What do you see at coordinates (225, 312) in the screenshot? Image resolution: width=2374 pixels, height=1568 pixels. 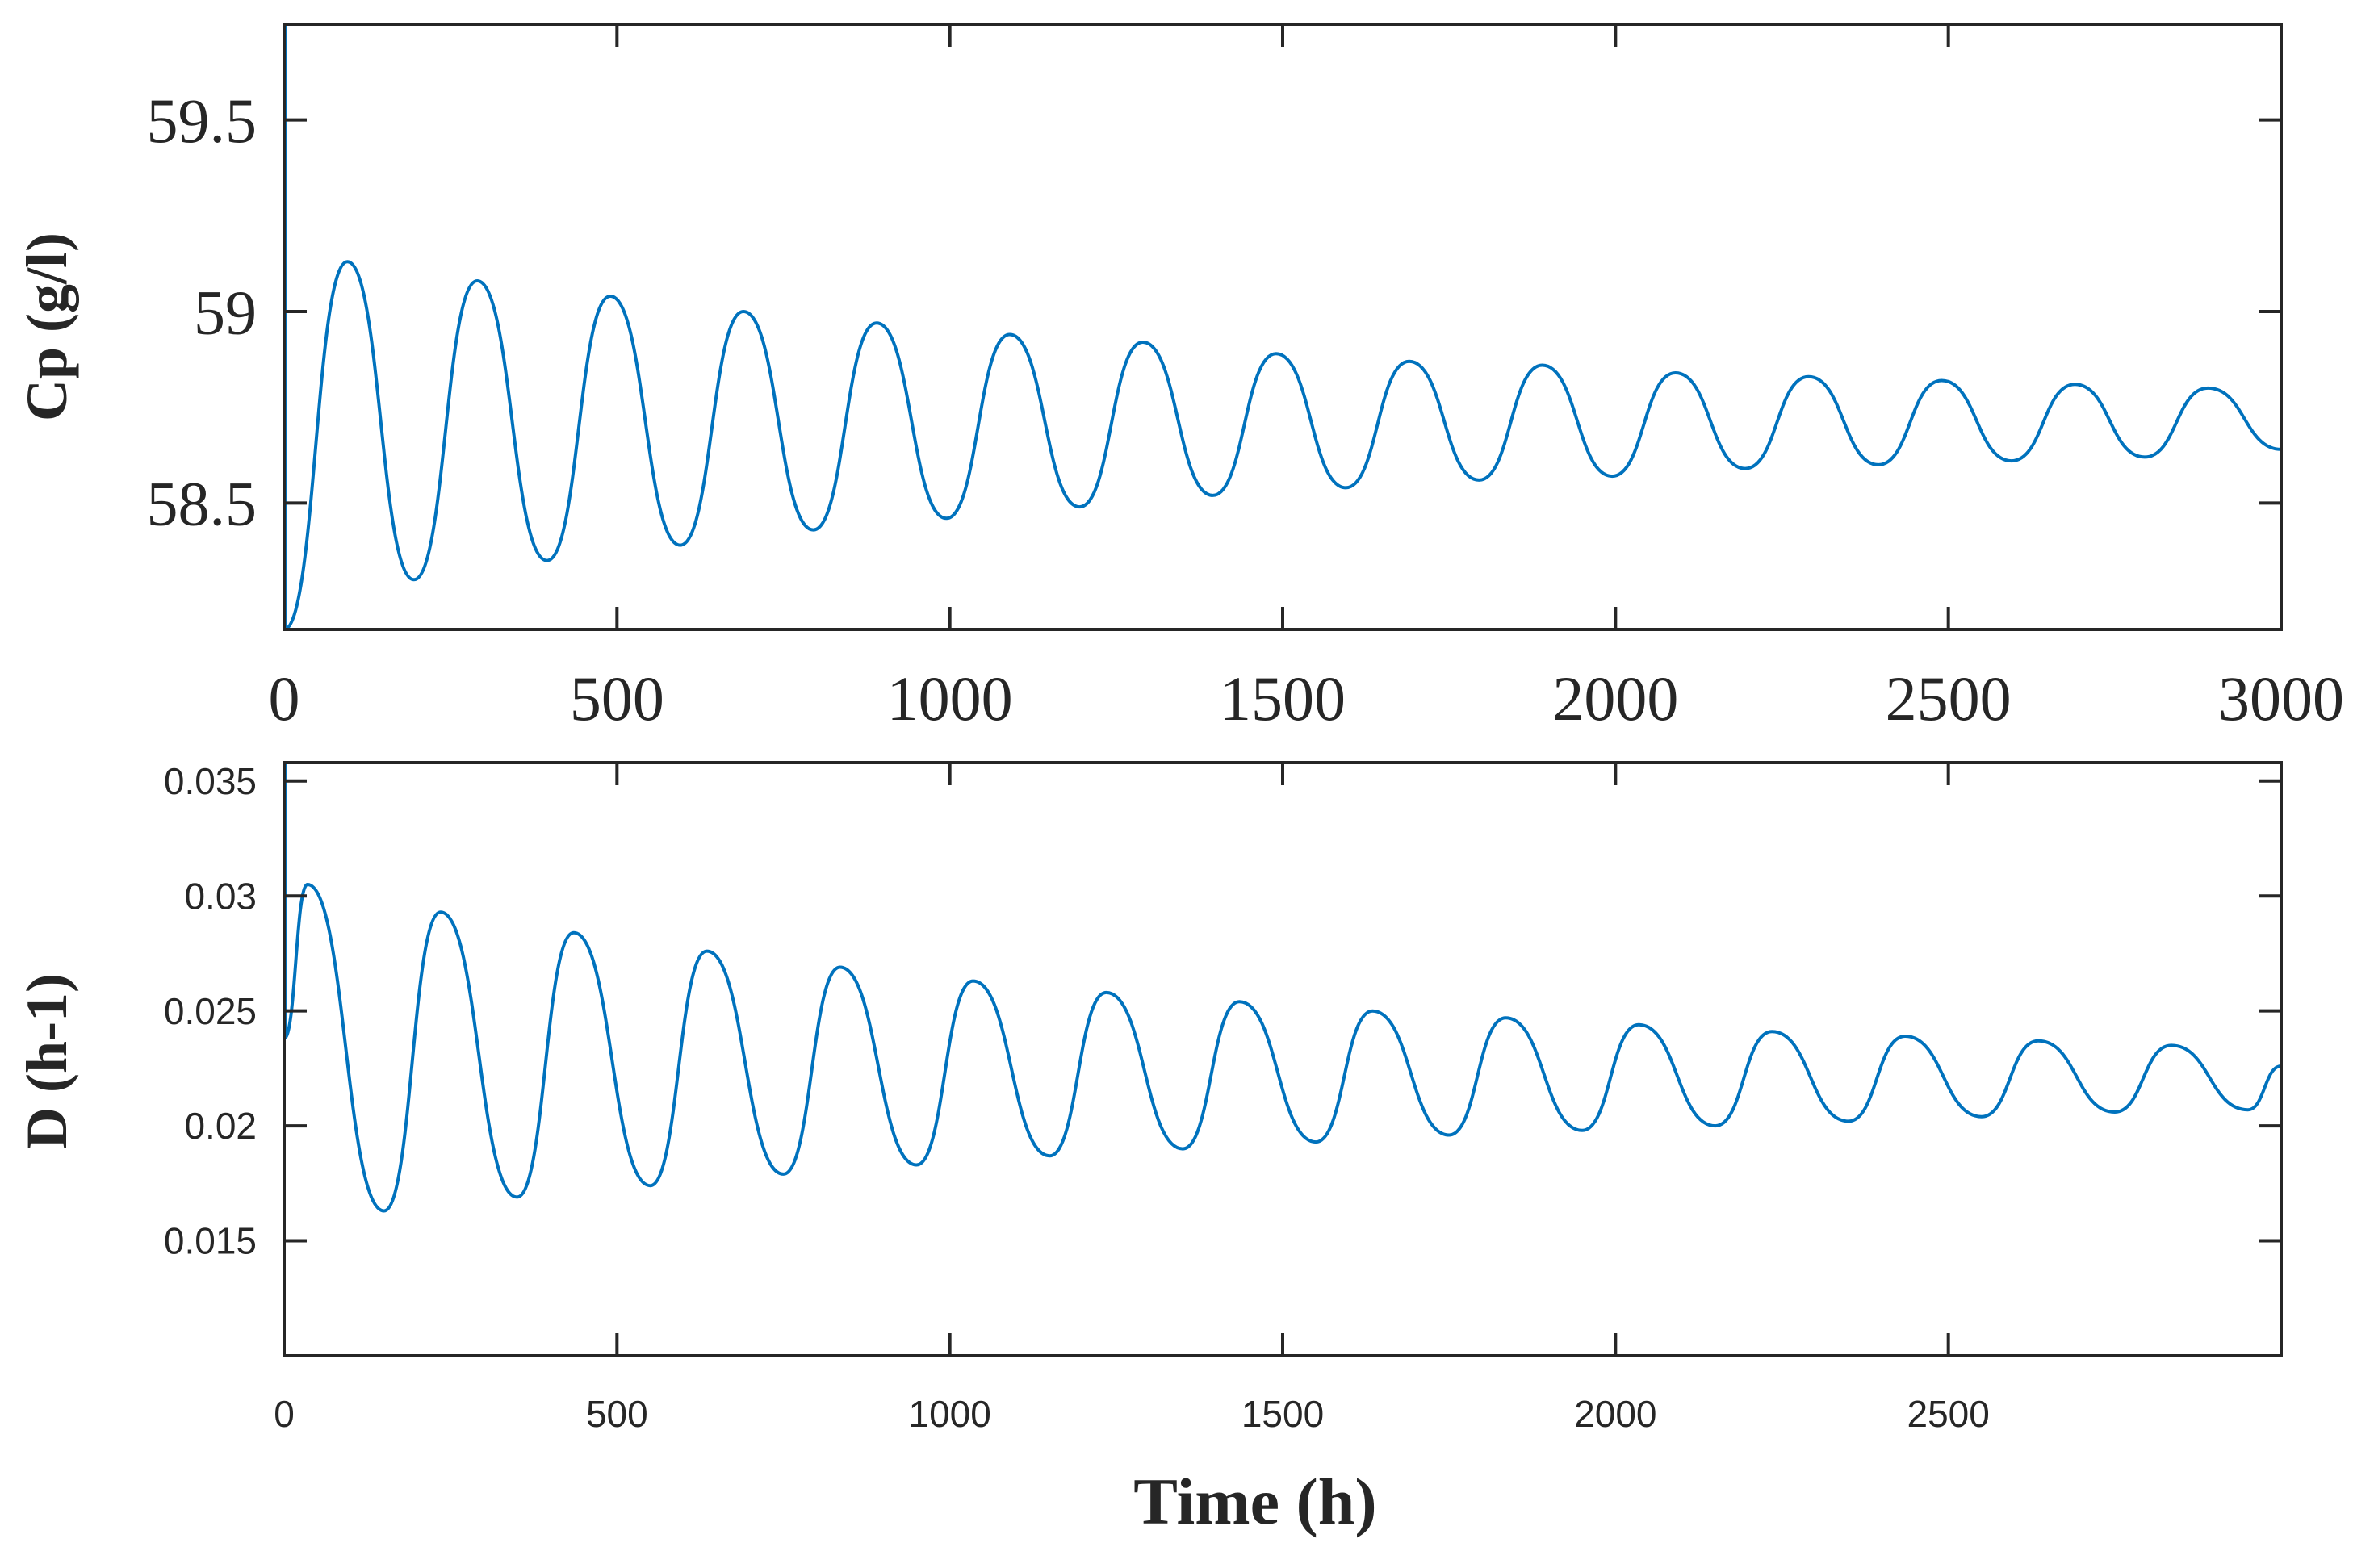 I see `cp-y-tick-label: 59` at bounding box center [225, 312].